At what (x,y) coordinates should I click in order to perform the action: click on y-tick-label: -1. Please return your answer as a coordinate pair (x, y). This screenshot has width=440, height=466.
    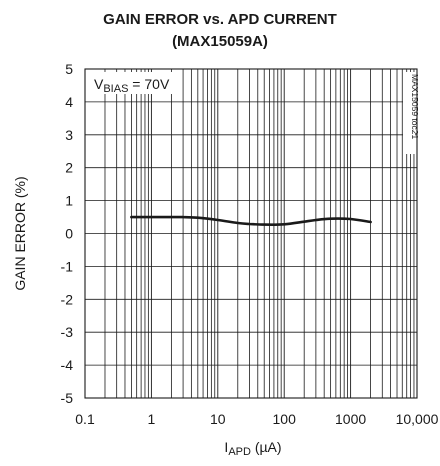
    Looking at the image, I should click on (67, 266).